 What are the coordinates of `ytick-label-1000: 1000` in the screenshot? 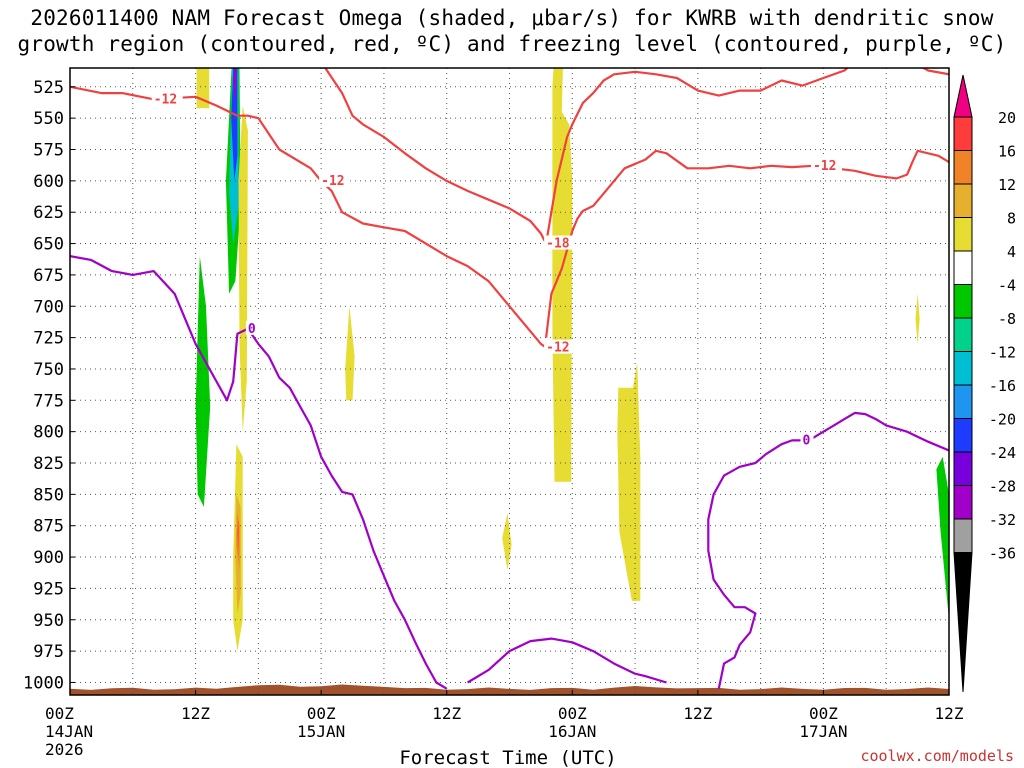 It's located at (43, 683).